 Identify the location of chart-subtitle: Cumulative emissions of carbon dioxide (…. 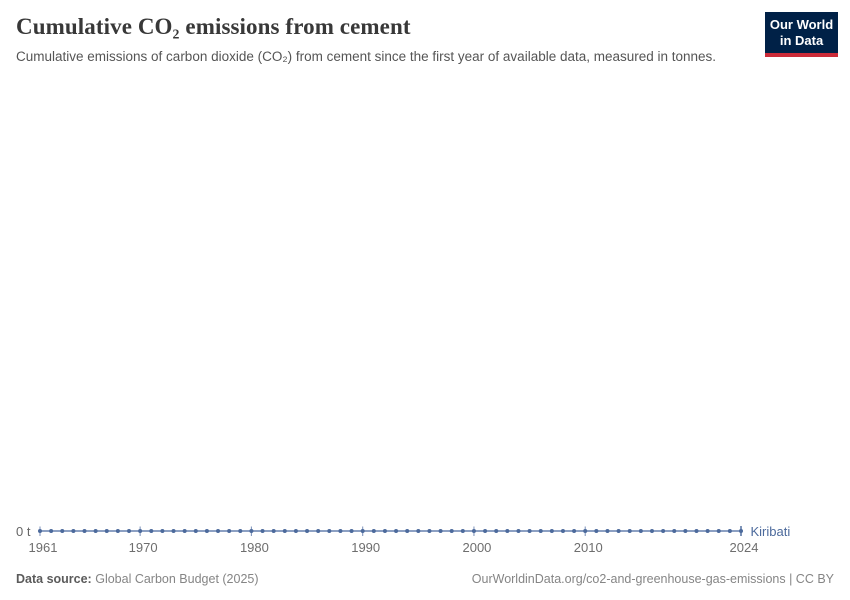
(366, 56).